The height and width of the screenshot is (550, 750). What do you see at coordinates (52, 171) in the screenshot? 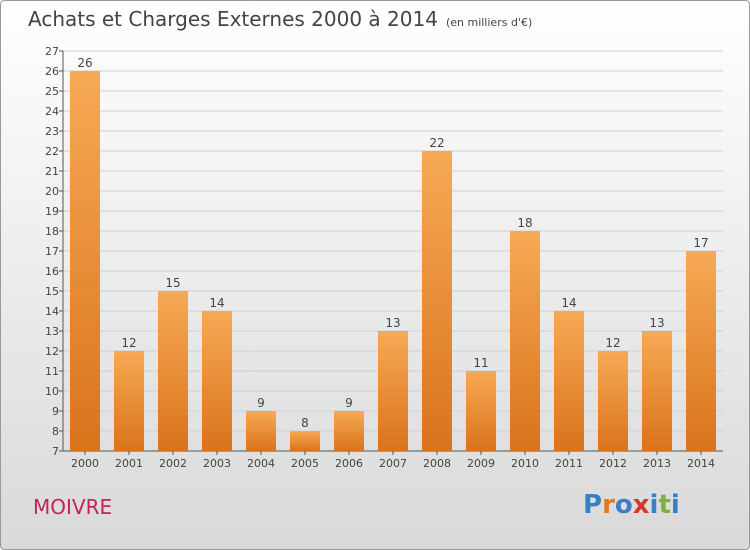
I see `y-tick-label: 21` at bounding box center [52, 171].